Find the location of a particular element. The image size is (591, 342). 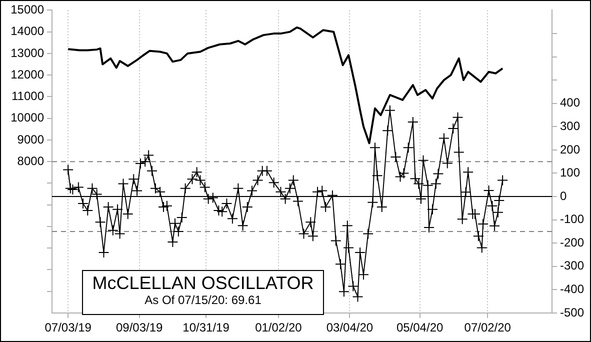

x-tick-label: 07/03/19 is located at coordinates (68, 327).